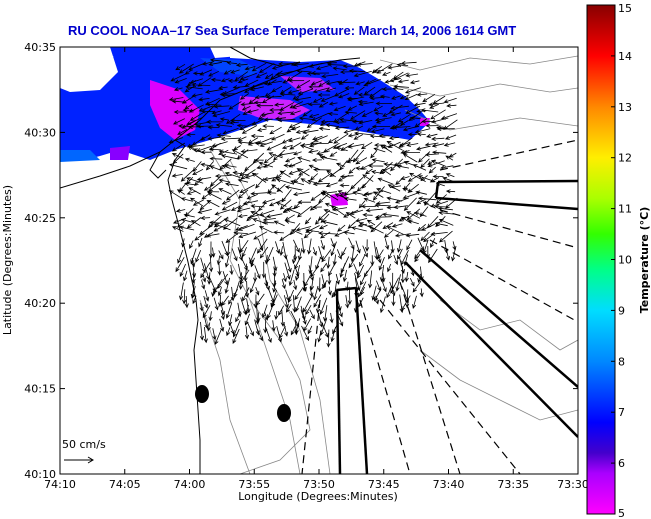 The height and width of the screenshot is (519, 651). I want to click on x-tick-label: 74:05, so click(125, 484).